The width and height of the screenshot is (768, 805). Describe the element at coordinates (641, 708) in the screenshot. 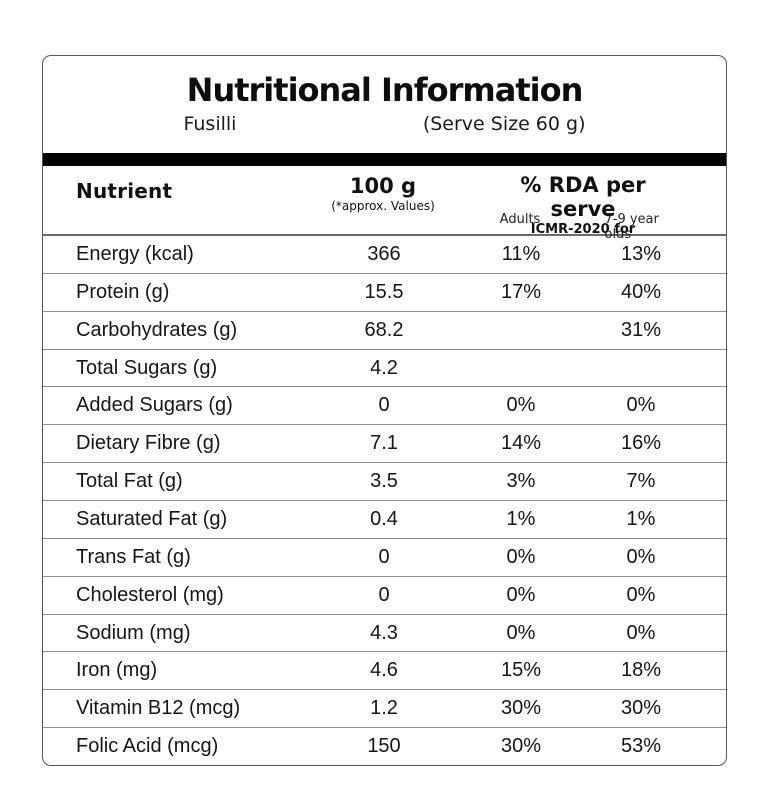

I see `value-children: 30%` at that location.